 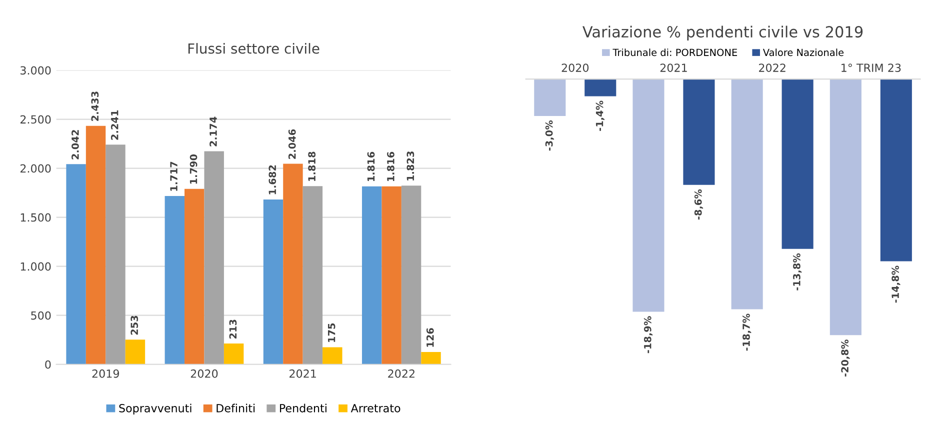 What do you see at coordinates (174, 176) in the screenshot?
I see `data-label: 1.717` at bounding box center [174, 176].